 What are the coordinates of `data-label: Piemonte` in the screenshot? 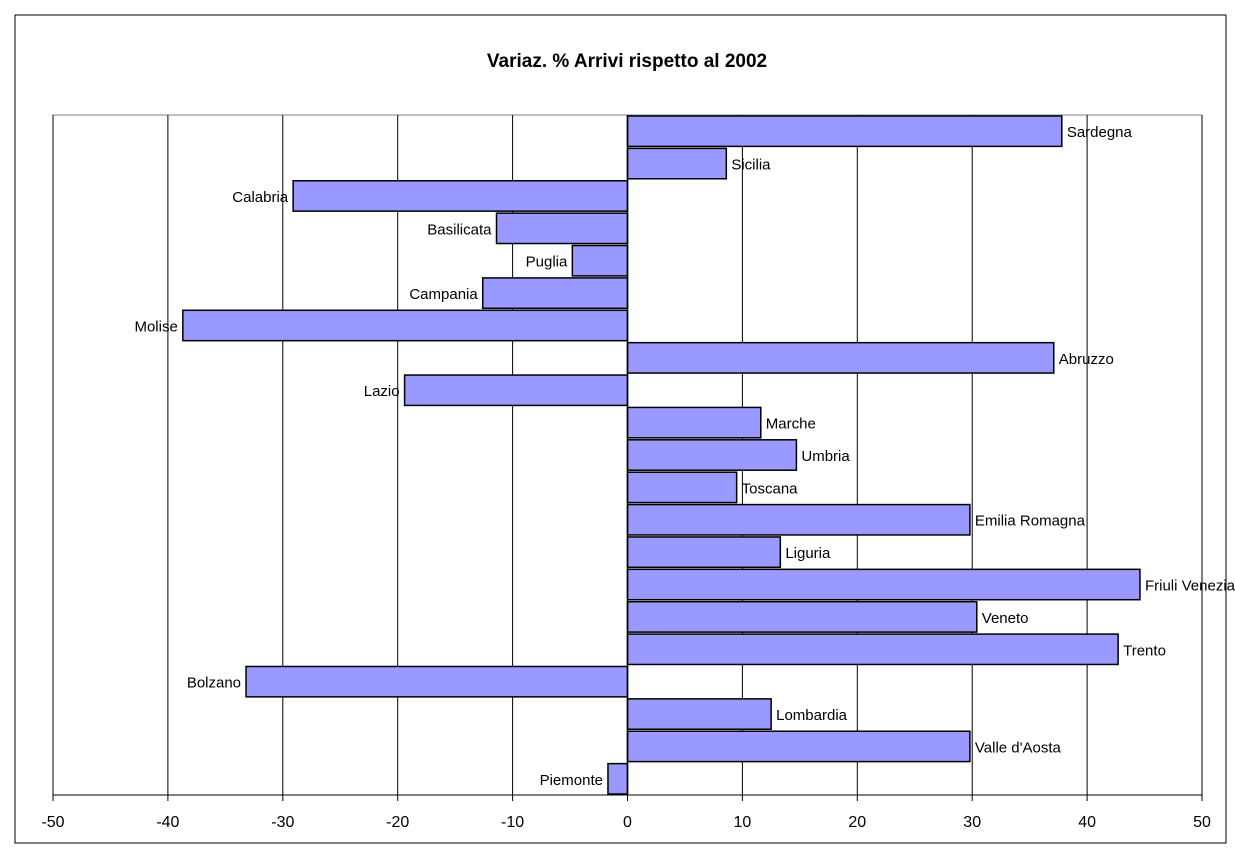 It's located at (571, 780).